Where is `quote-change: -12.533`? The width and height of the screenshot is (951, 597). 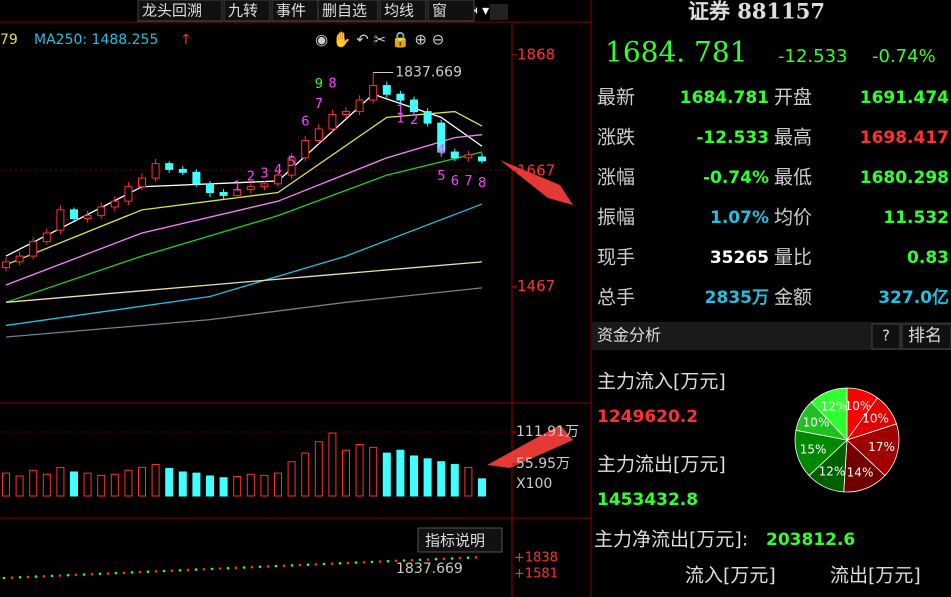 quote-change: -12.533 is located at coordinates (812, 56).